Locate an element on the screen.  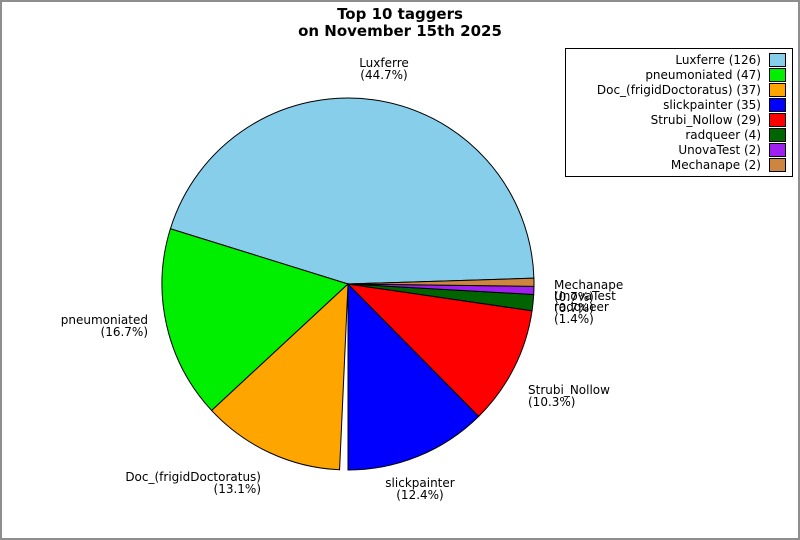
pie-slice-pneumoniated is located at coordinates (255, 320).